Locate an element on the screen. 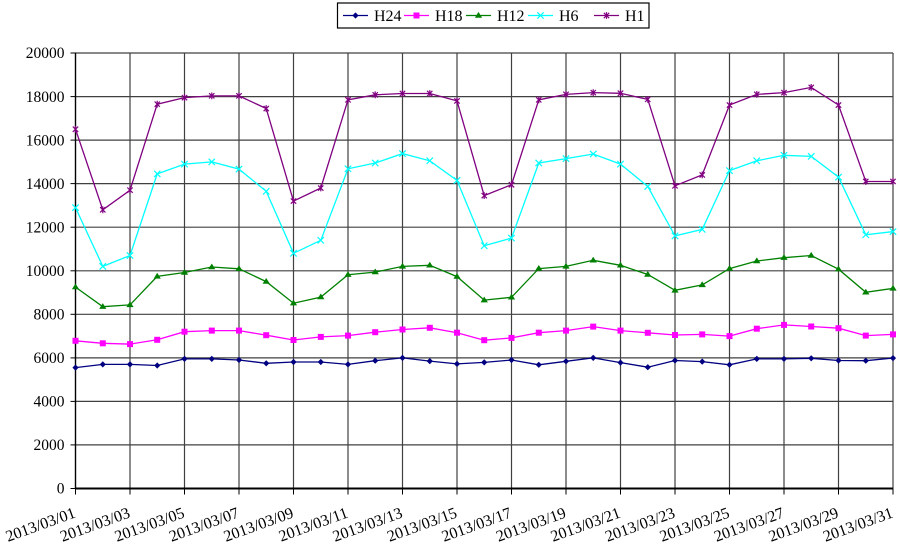 The height and width of the screenshot is (550, 900). svg-text: 4000 is located at coordinates (49, 402).